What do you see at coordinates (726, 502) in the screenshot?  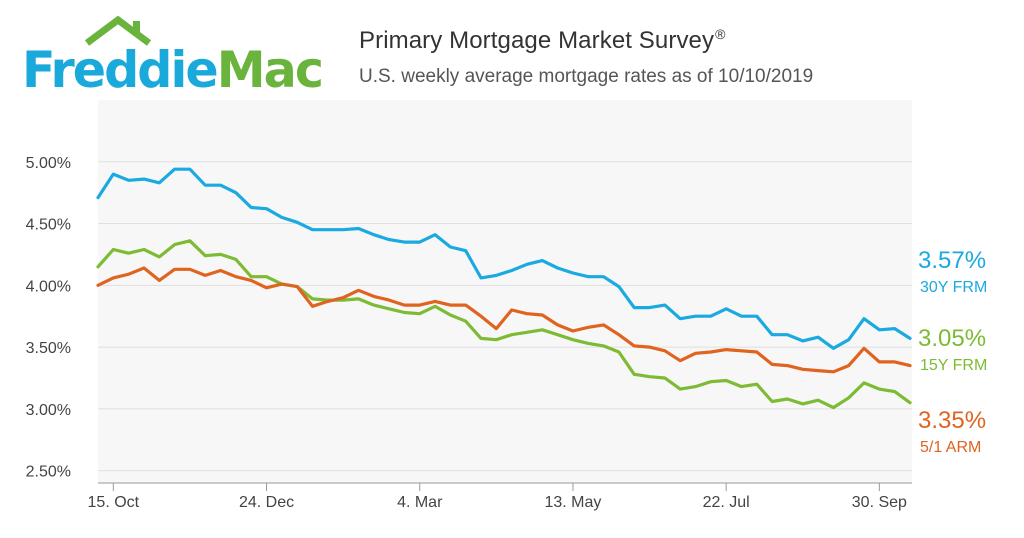 I see `x-tick-label: 22. Jul` at bounding box center [726, 502].